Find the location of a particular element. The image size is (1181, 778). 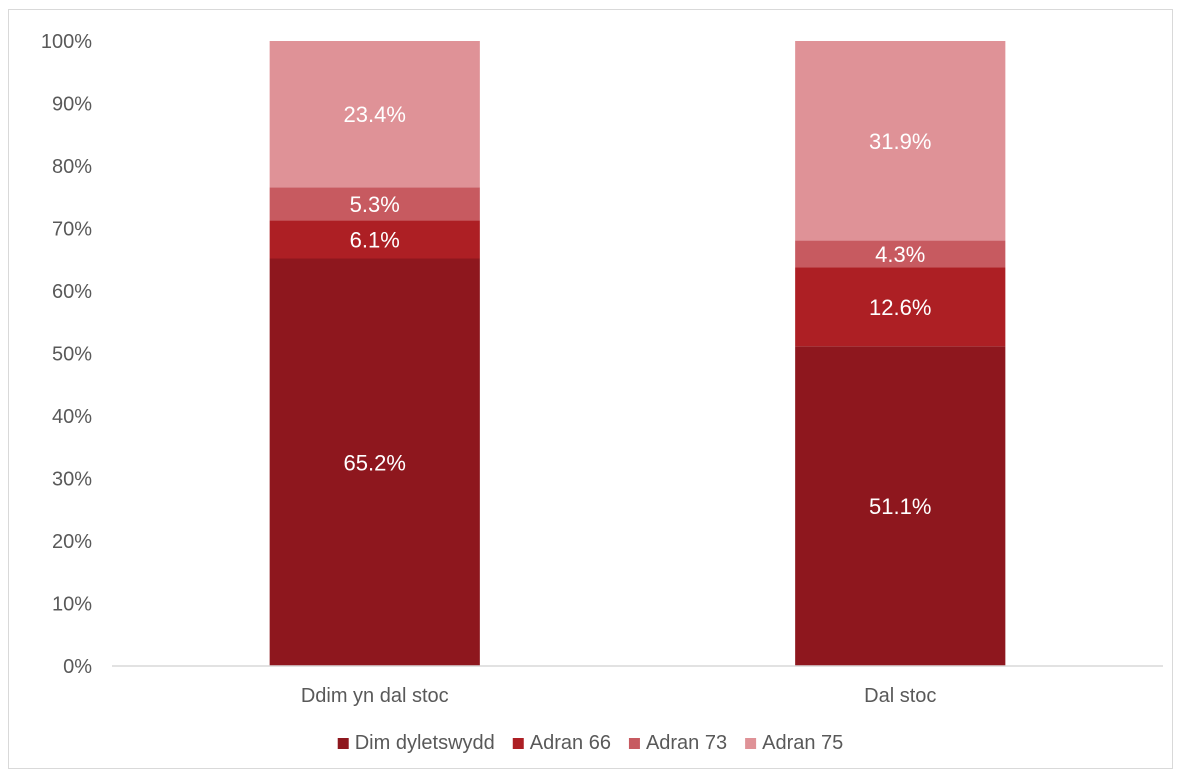

y-tick-label: 70% is located at coordinates (72, 230).